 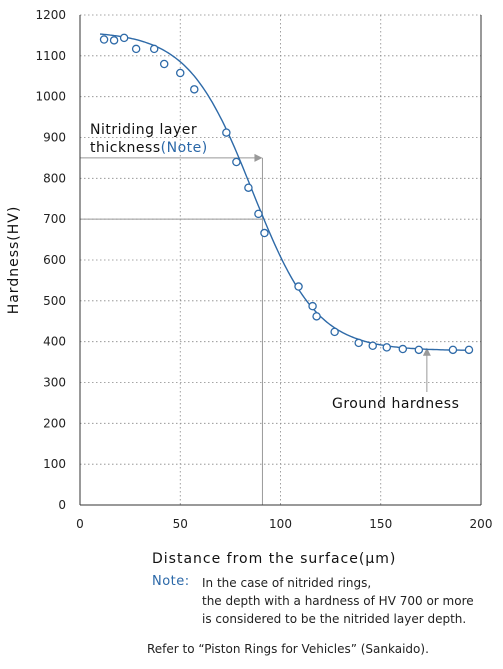 I want to click on ground-hardness-label: Ground hardness, so click(x=395, y=404).